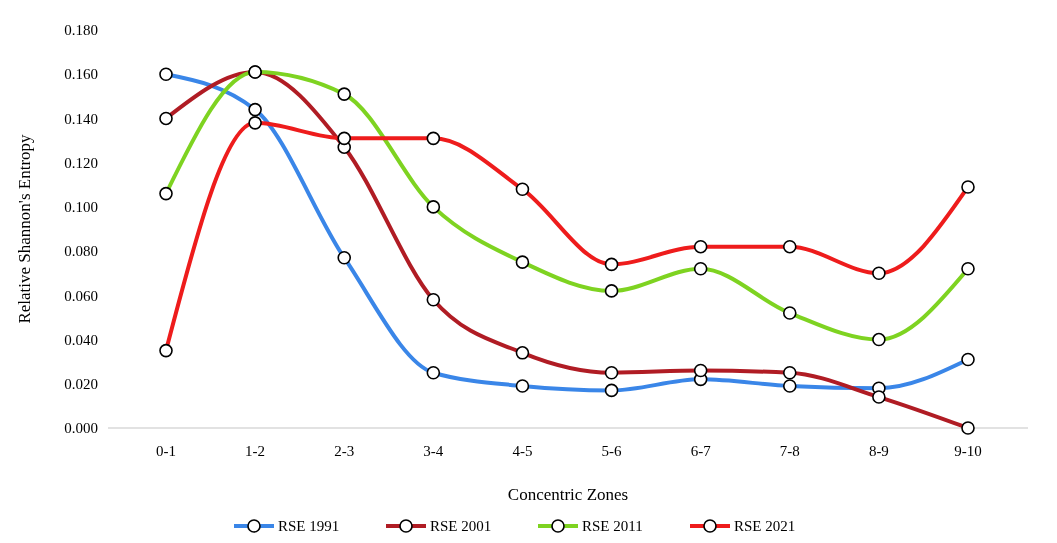 The width and height of the screenshot is (1057, 543). What do you see at coordinates (789, 451) in the screenshot?
I see `x-tick-label: 7-8` at bounding box center [789, 451].